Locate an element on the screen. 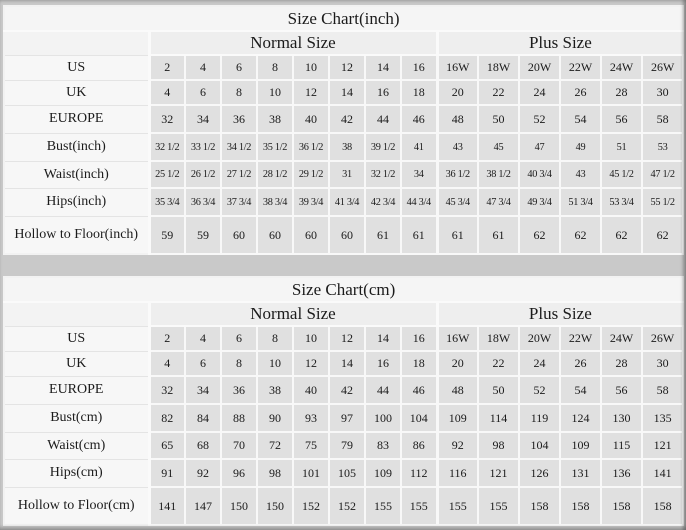  group-header-row: Normal Size Plus Size is located at coordinates (344, 43).